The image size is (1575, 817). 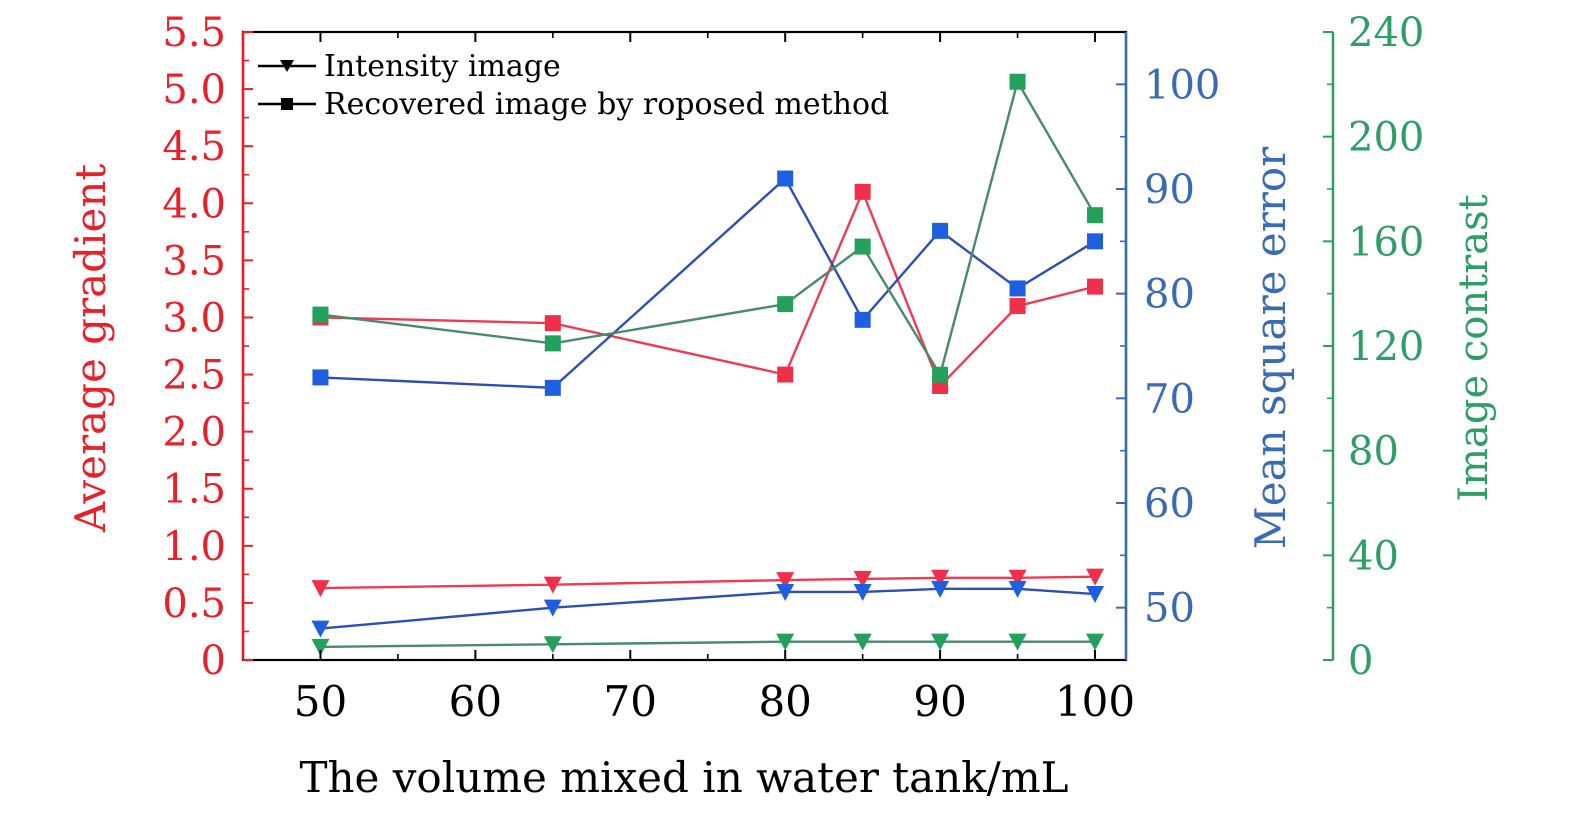 What do you see at coordinates (1386, 138) in the screenshot?
I see `right-contrast-tick-label: 200` at bounding box center [1386, 138].